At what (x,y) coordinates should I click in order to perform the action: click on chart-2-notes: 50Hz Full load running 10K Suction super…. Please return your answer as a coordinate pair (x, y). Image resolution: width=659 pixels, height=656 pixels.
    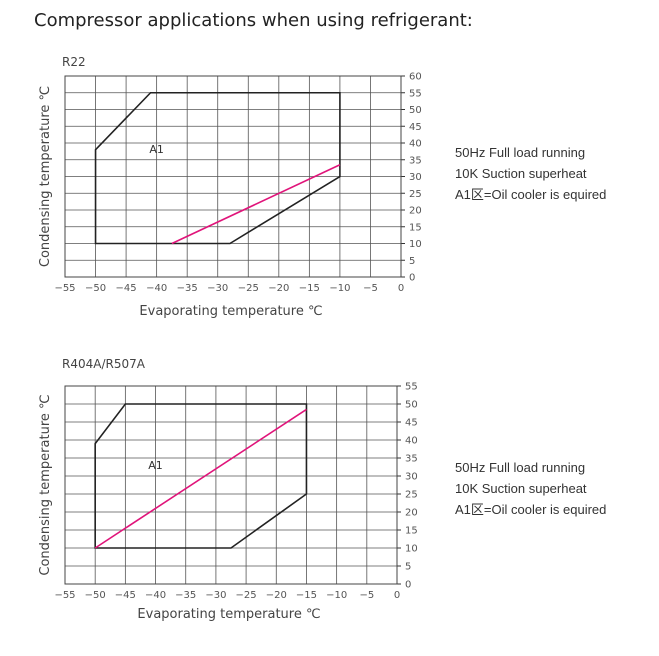
    Looking at the image, I should click on (530, 488).